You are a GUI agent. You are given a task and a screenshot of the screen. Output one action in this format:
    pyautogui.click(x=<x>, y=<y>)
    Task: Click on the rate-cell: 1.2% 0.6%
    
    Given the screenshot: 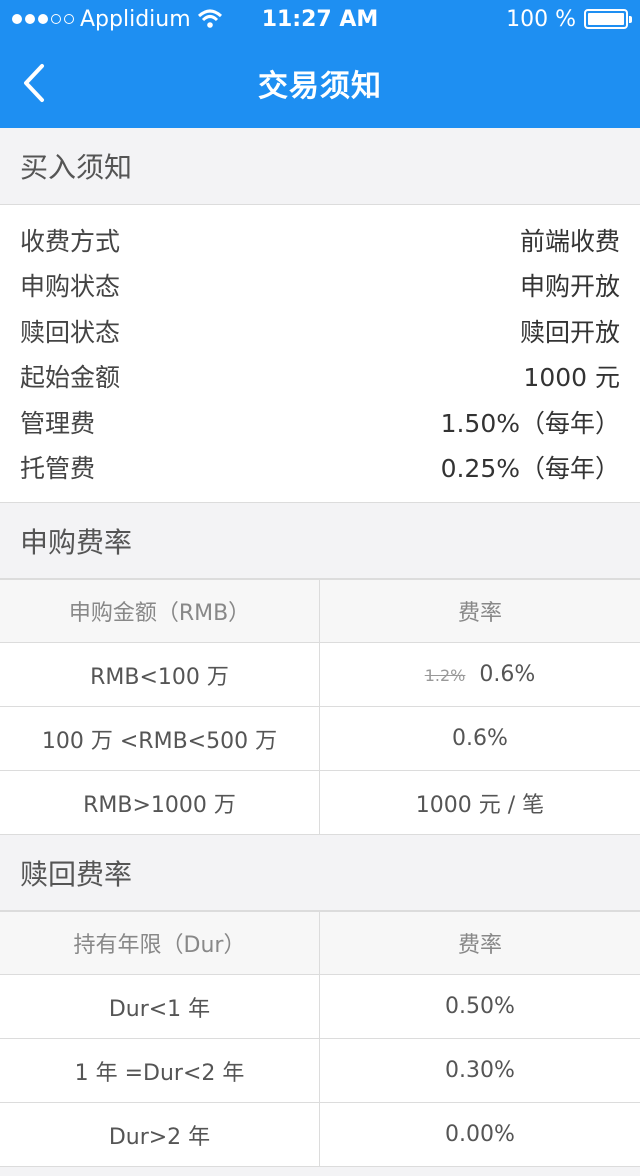 What is the action you would take?
    pyautogui.click(x=479, y=674)
    